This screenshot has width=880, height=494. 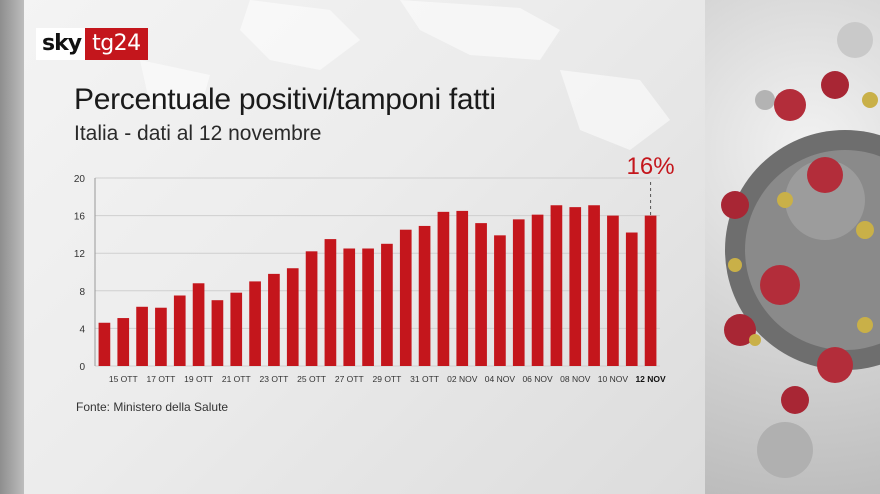 What do you see at coordinates (82, 367) in the screenshot?
I see `y-tick-label: 0` at bounding box center [82, 367].